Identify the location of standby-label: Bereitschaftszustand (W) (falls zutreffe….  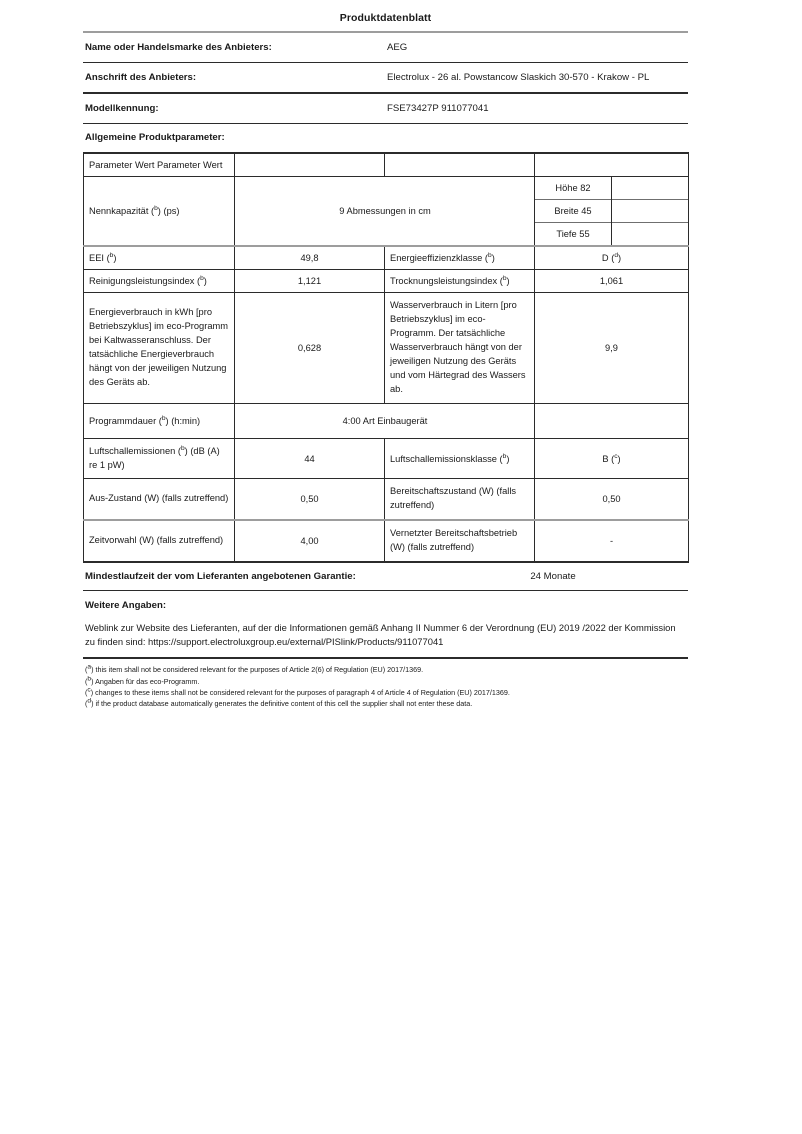
(459, 500).